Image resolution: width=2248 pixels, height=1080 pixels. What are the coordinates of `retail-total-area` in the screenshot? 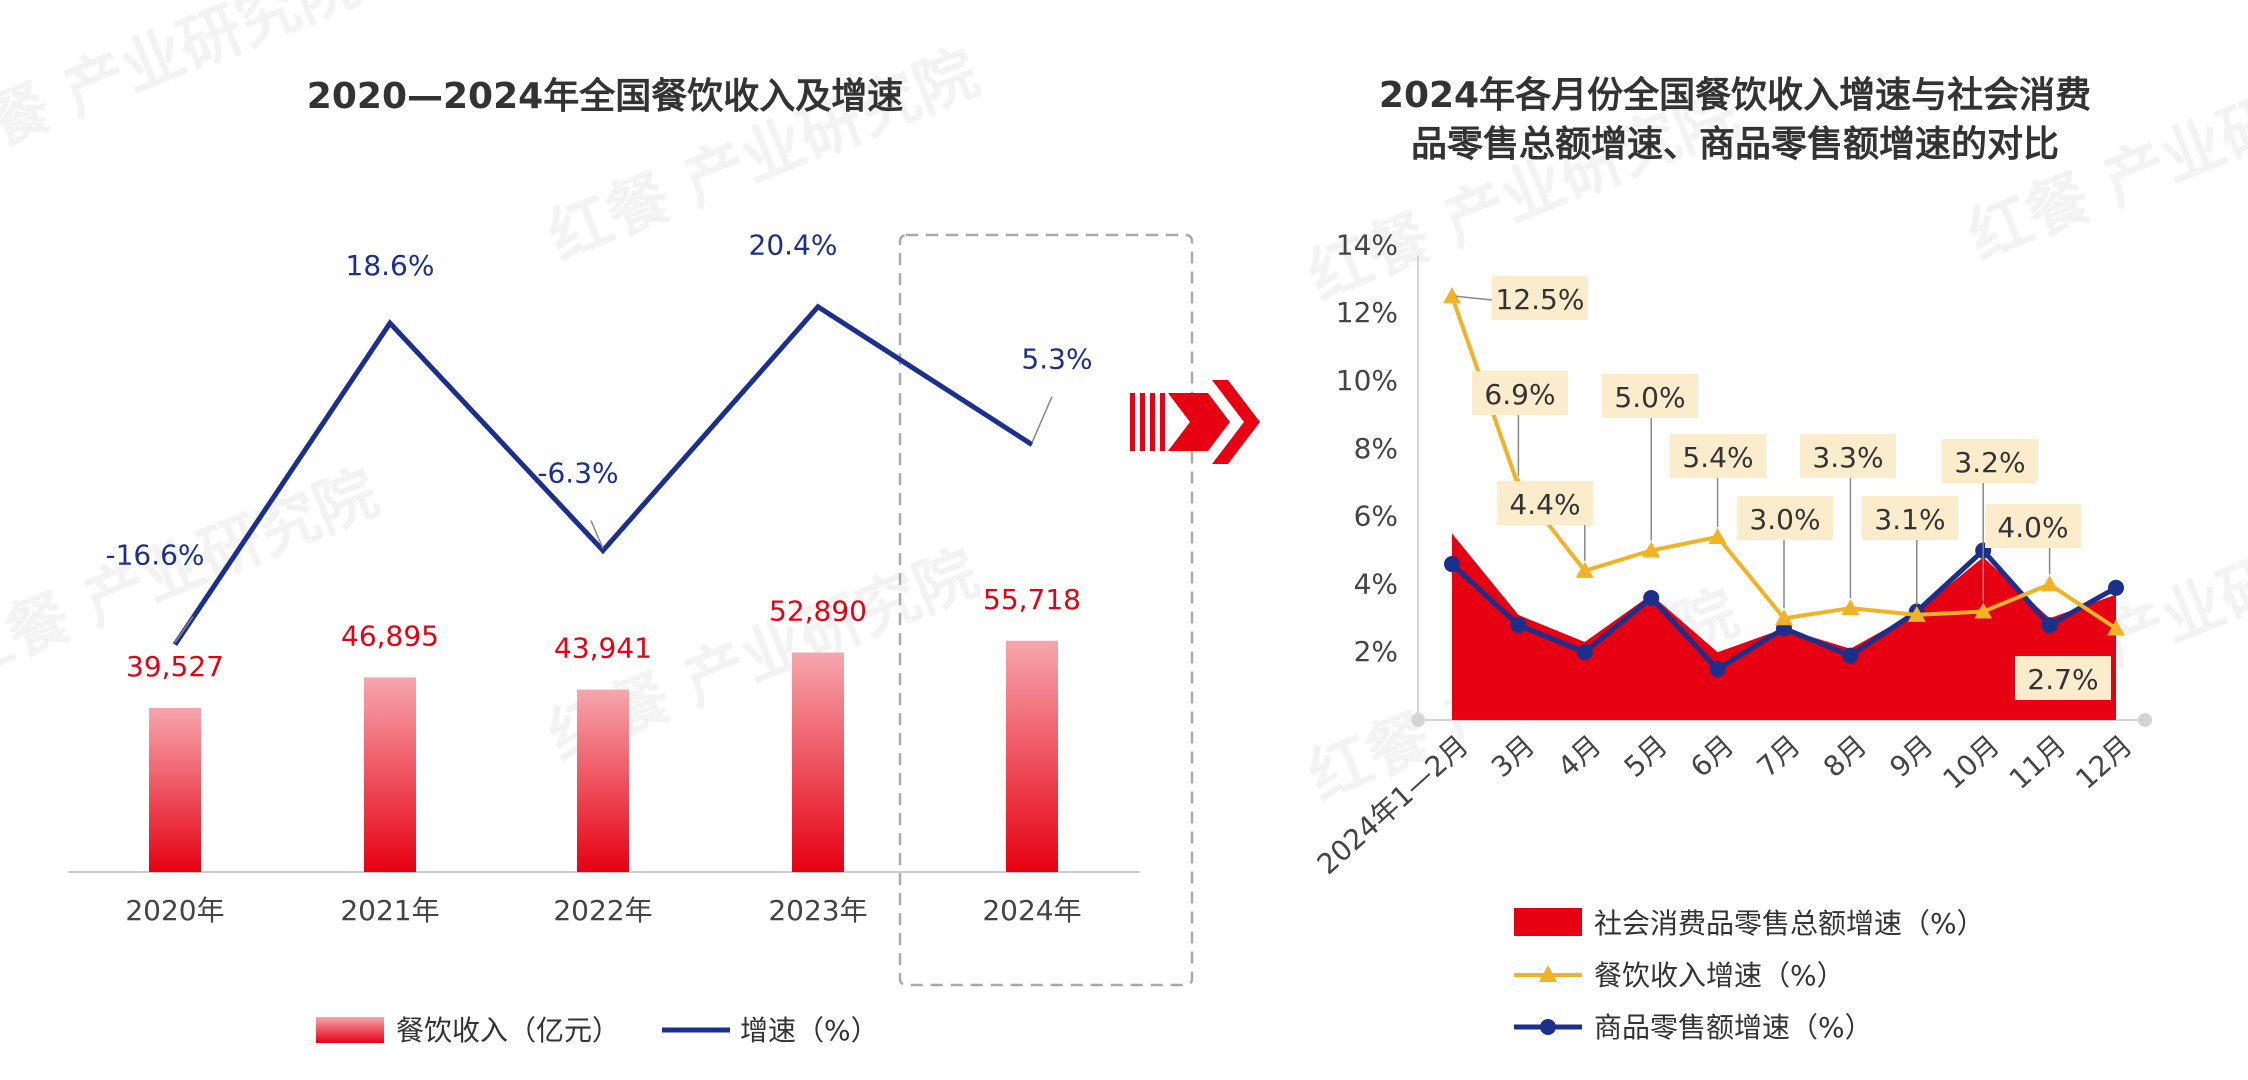 It's located at (1784, 626).